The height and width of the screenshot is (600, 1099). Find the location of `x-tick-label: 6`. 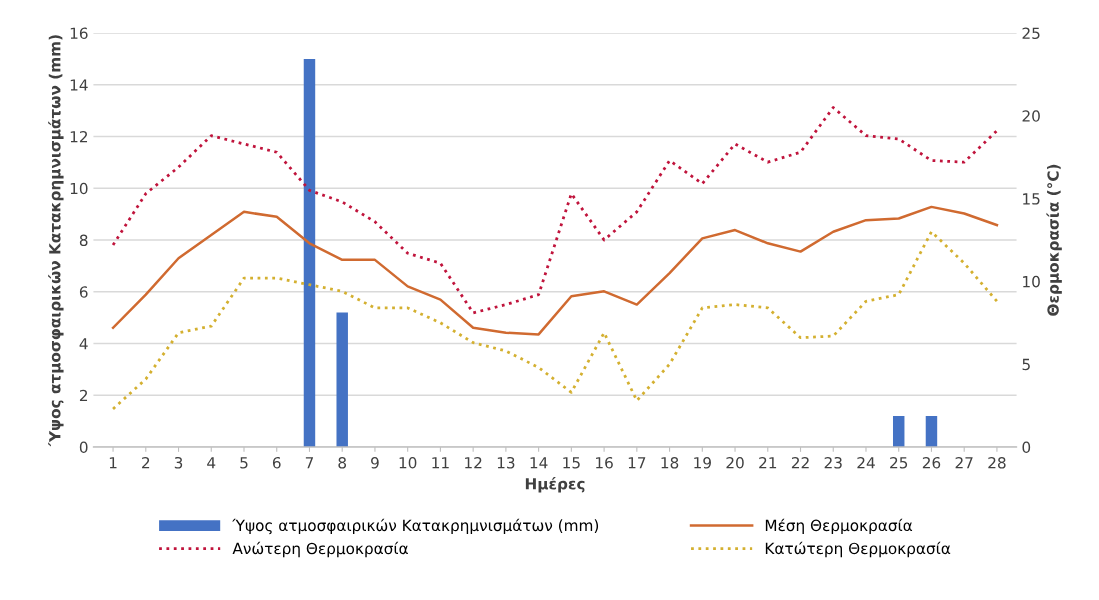

x-tick-label: 6 is located at coordinates (276, 462).